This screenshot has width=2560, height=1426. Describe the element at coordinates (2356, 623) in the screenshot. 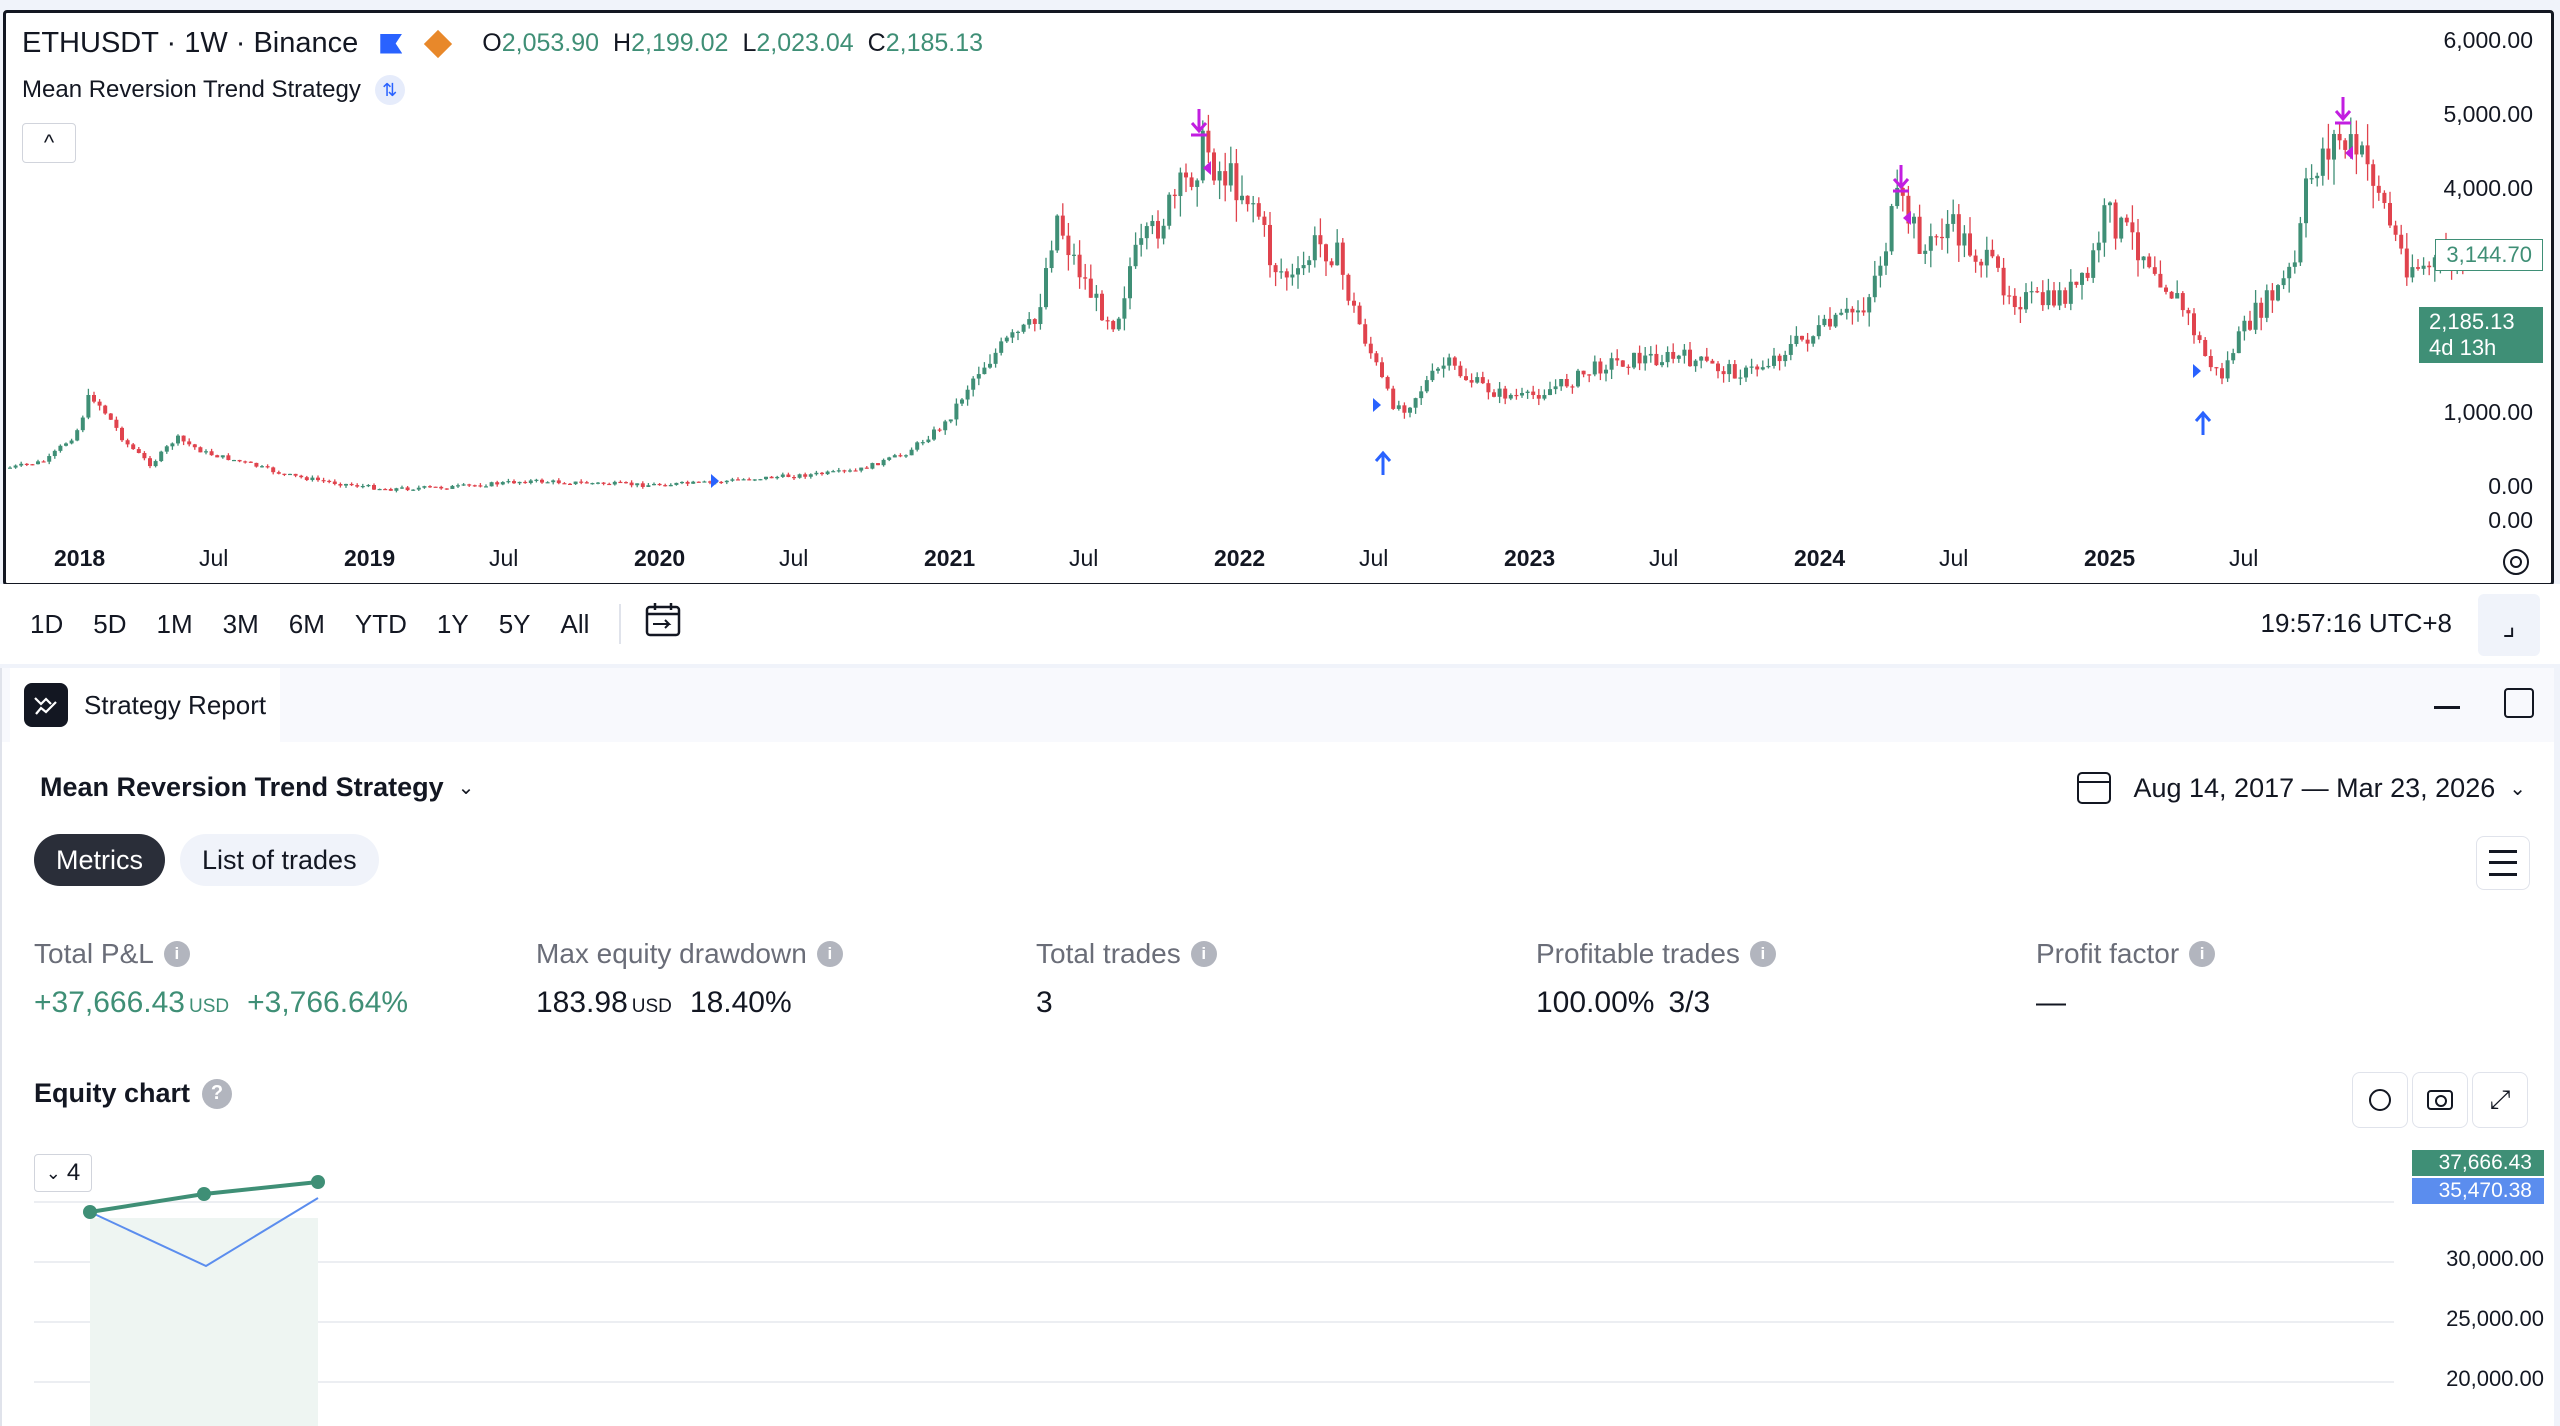

I see `clock-timezone: 19:57:16 UTC+8` at that location.